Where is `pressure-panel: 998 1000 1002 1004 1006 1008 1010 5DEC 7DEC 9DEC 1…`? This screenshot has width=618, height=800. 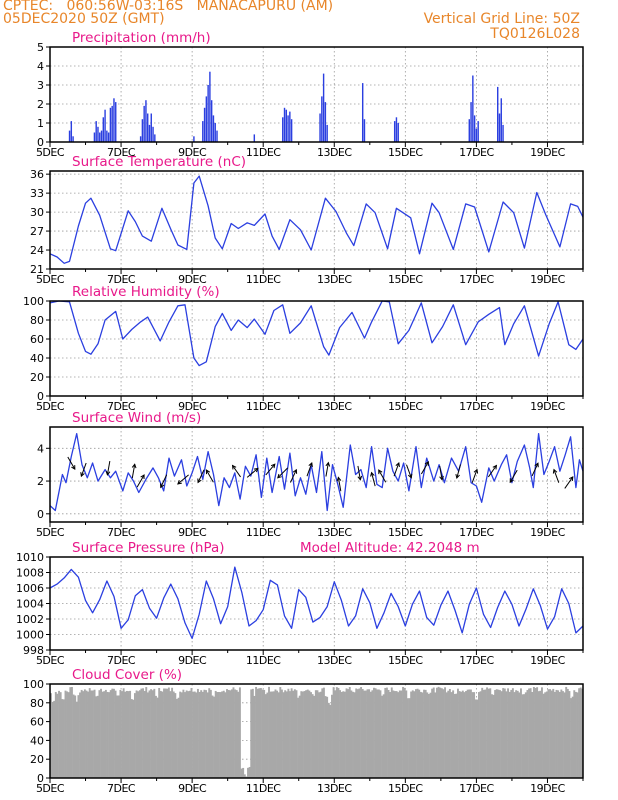 pressure-panel: 998 1000 1002 1004 1006 1008 1010 5DEC 7DEC 9DEC 1… is located at coordinates (300, 603).